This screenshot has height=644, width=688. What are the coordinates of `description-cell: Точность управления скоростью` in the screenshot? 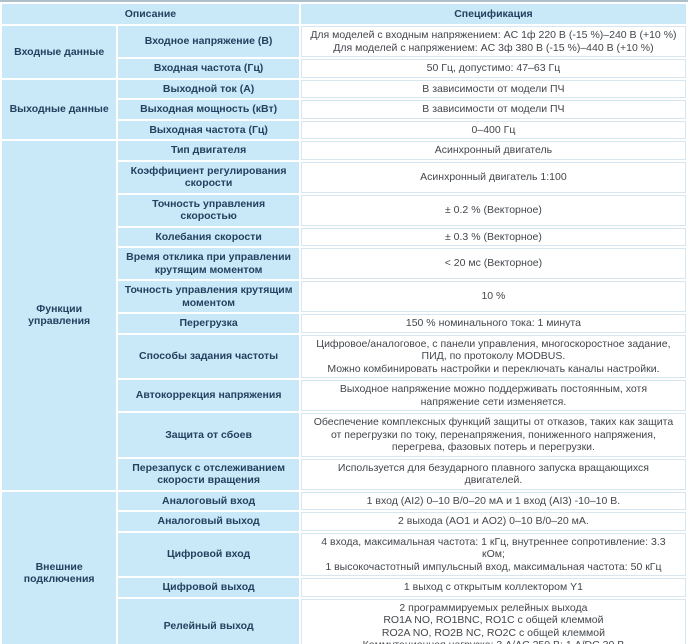 It's located at (208, 210).